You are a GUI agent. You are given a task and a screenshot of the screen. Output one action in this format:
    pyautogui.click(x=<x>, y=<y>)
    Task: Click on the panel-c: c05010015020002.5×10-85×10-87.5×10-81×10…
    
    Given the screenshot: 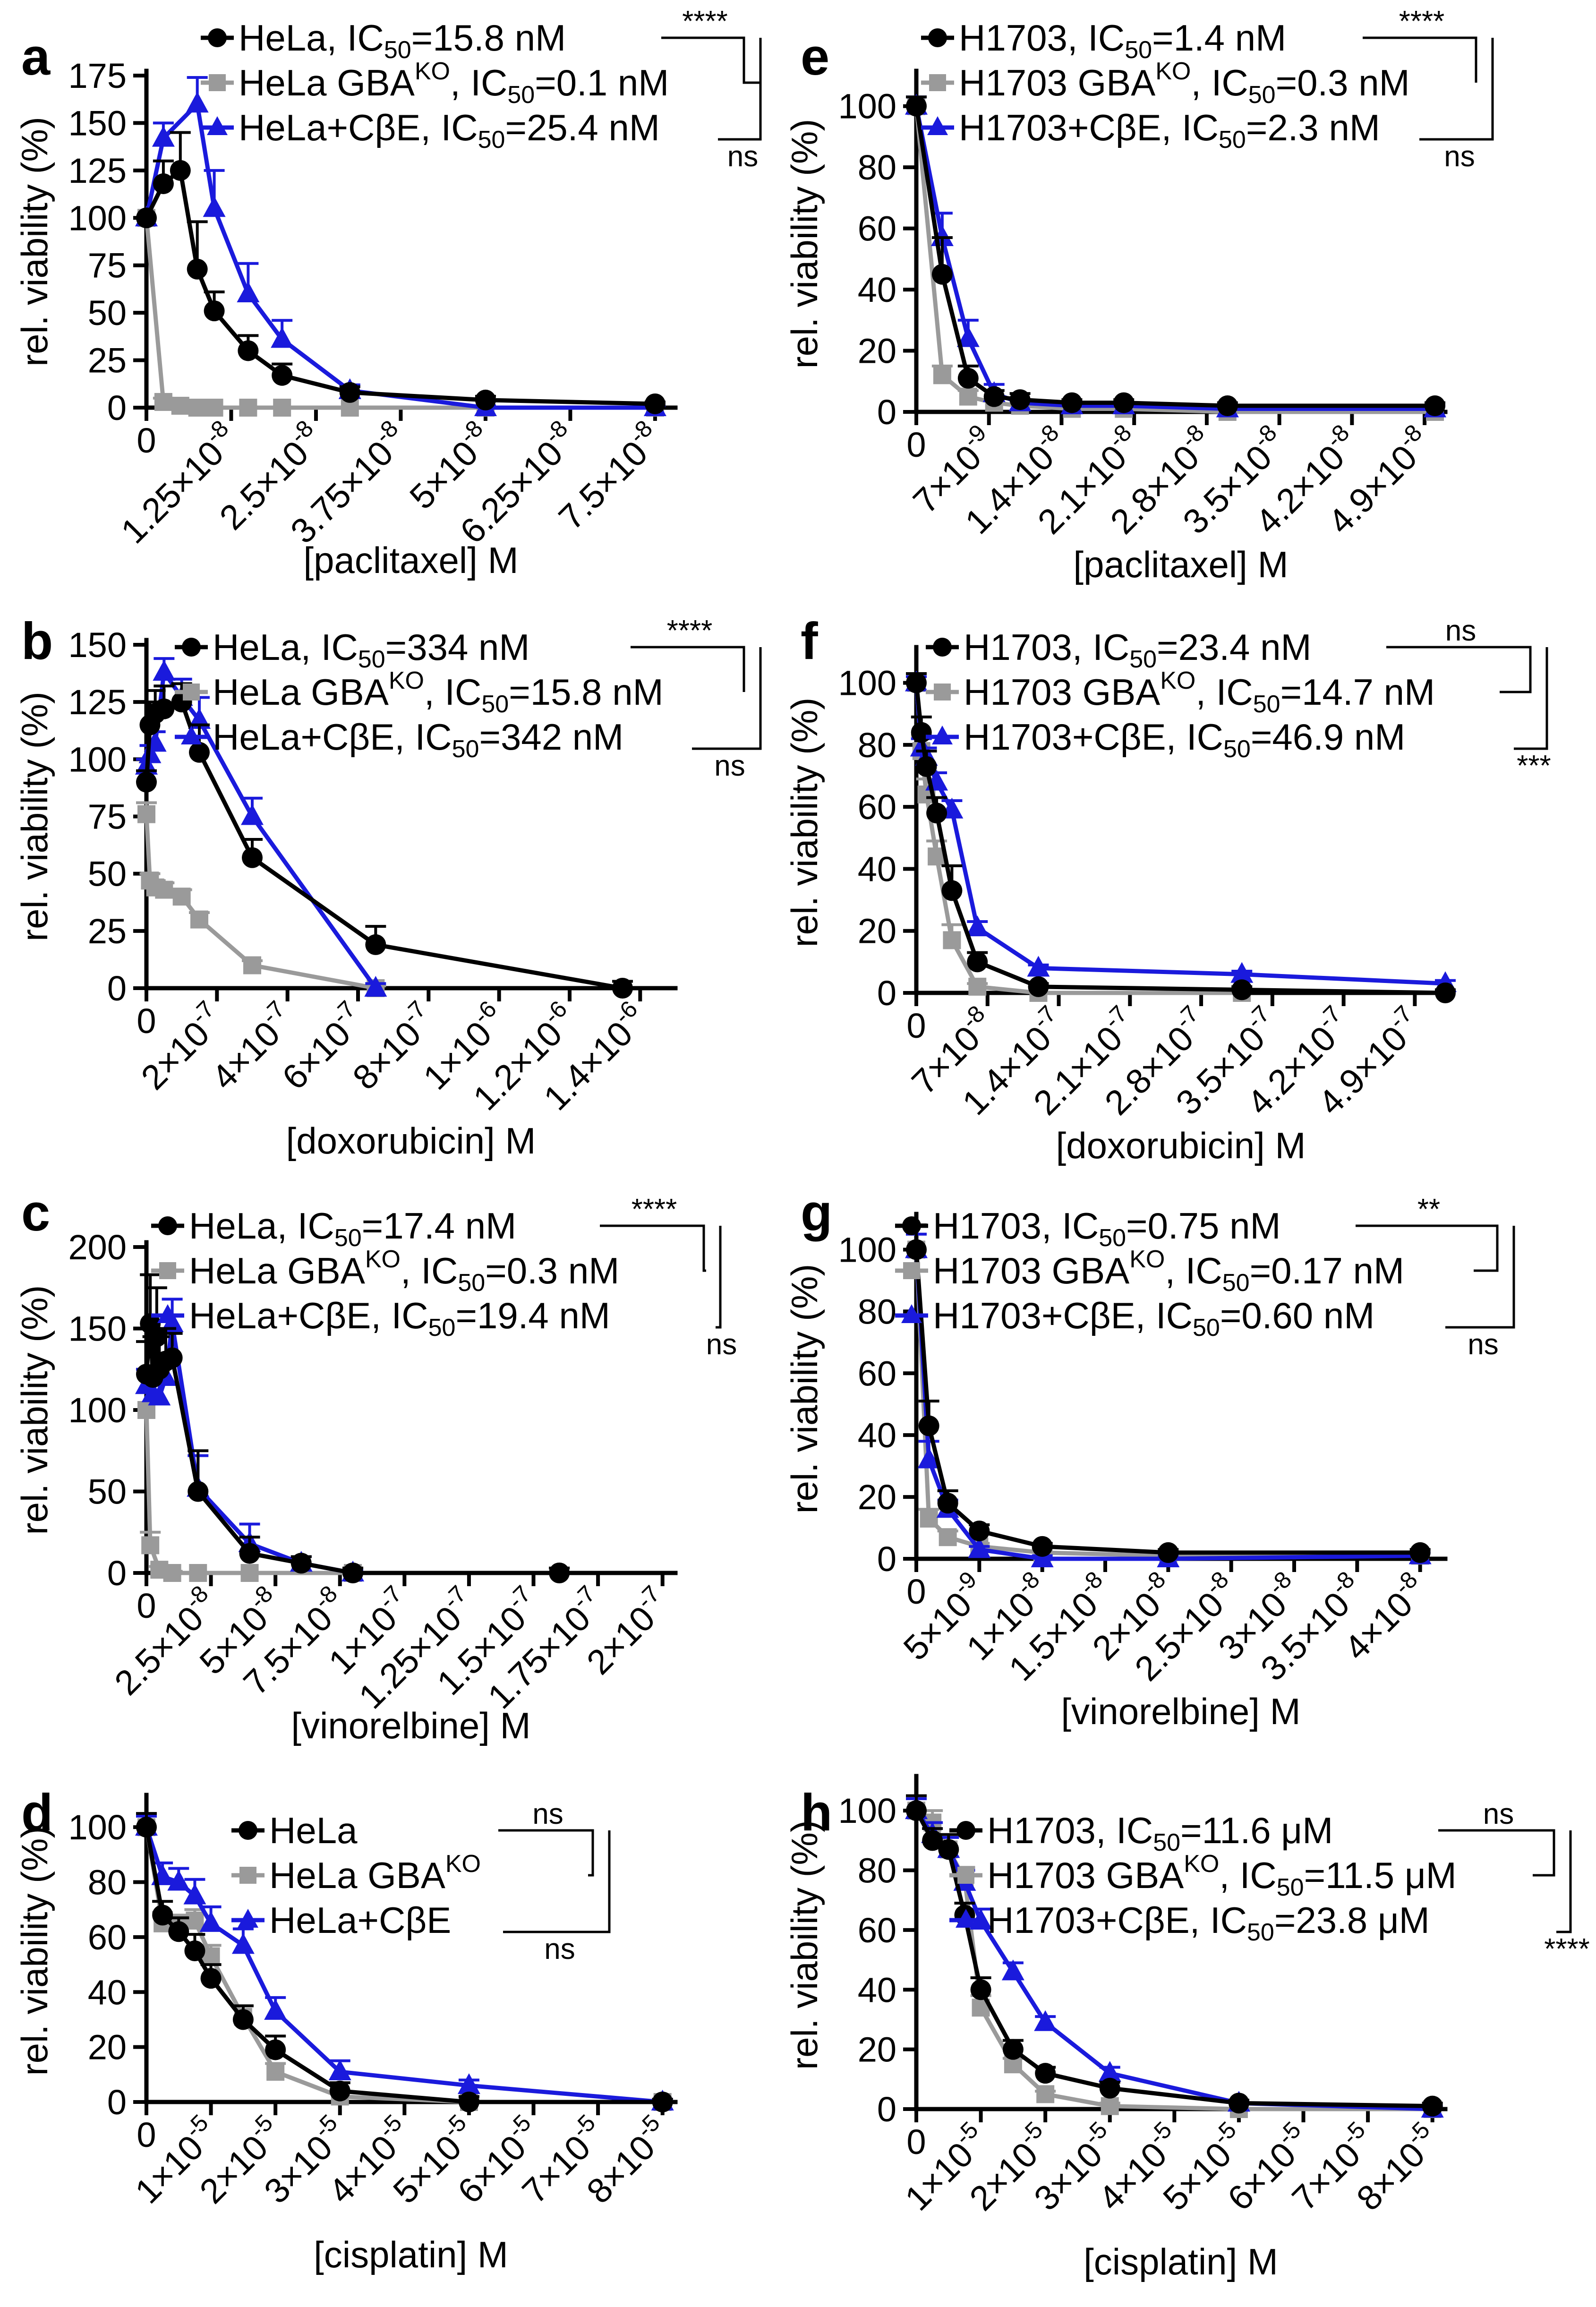 What is the action you would take?
    pyautogui.click(x=375, y=1465)
    